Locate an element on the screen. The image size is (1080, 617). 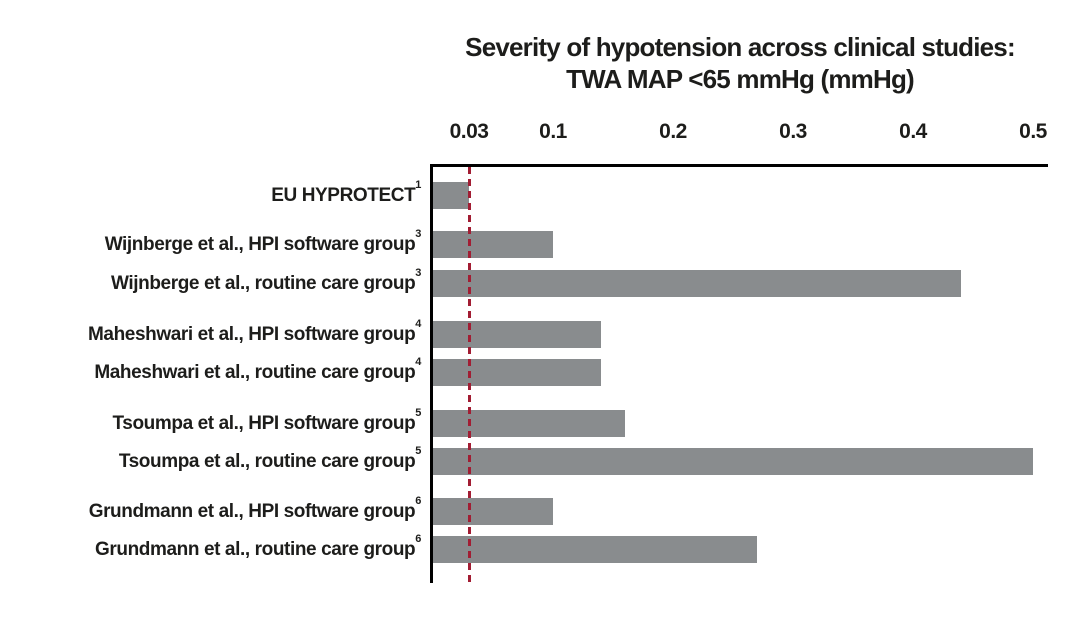
x-tick-label: 0.4 is located at coordinates (913, 131).